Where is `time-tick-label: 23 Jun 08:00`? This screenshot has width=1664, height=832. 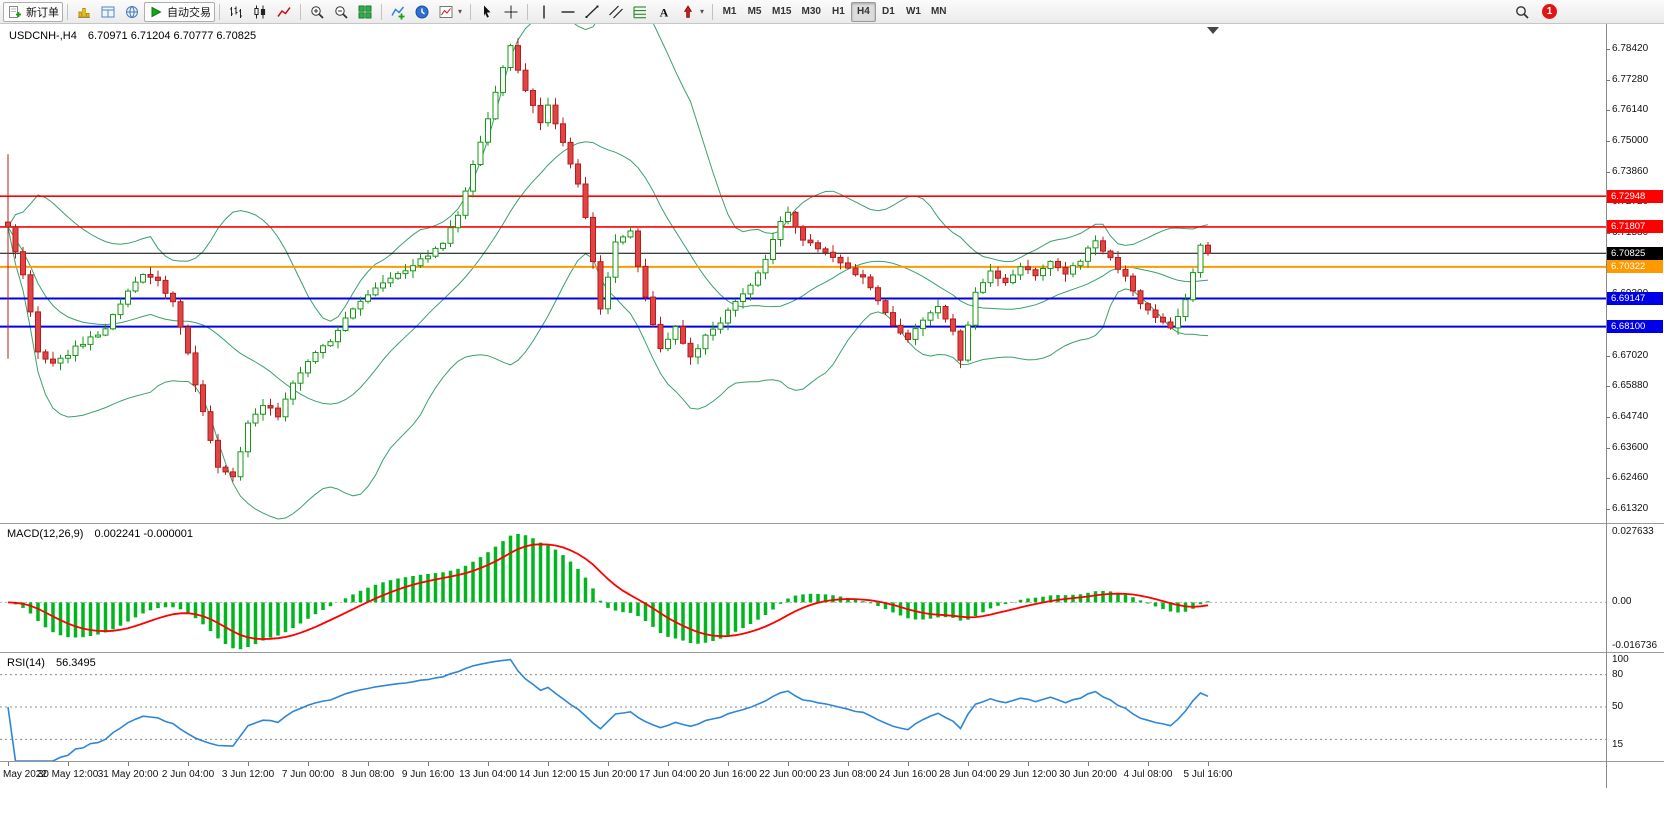 time-tick-label: 23 Jun 08:00 is located at coordinates (848, 774).